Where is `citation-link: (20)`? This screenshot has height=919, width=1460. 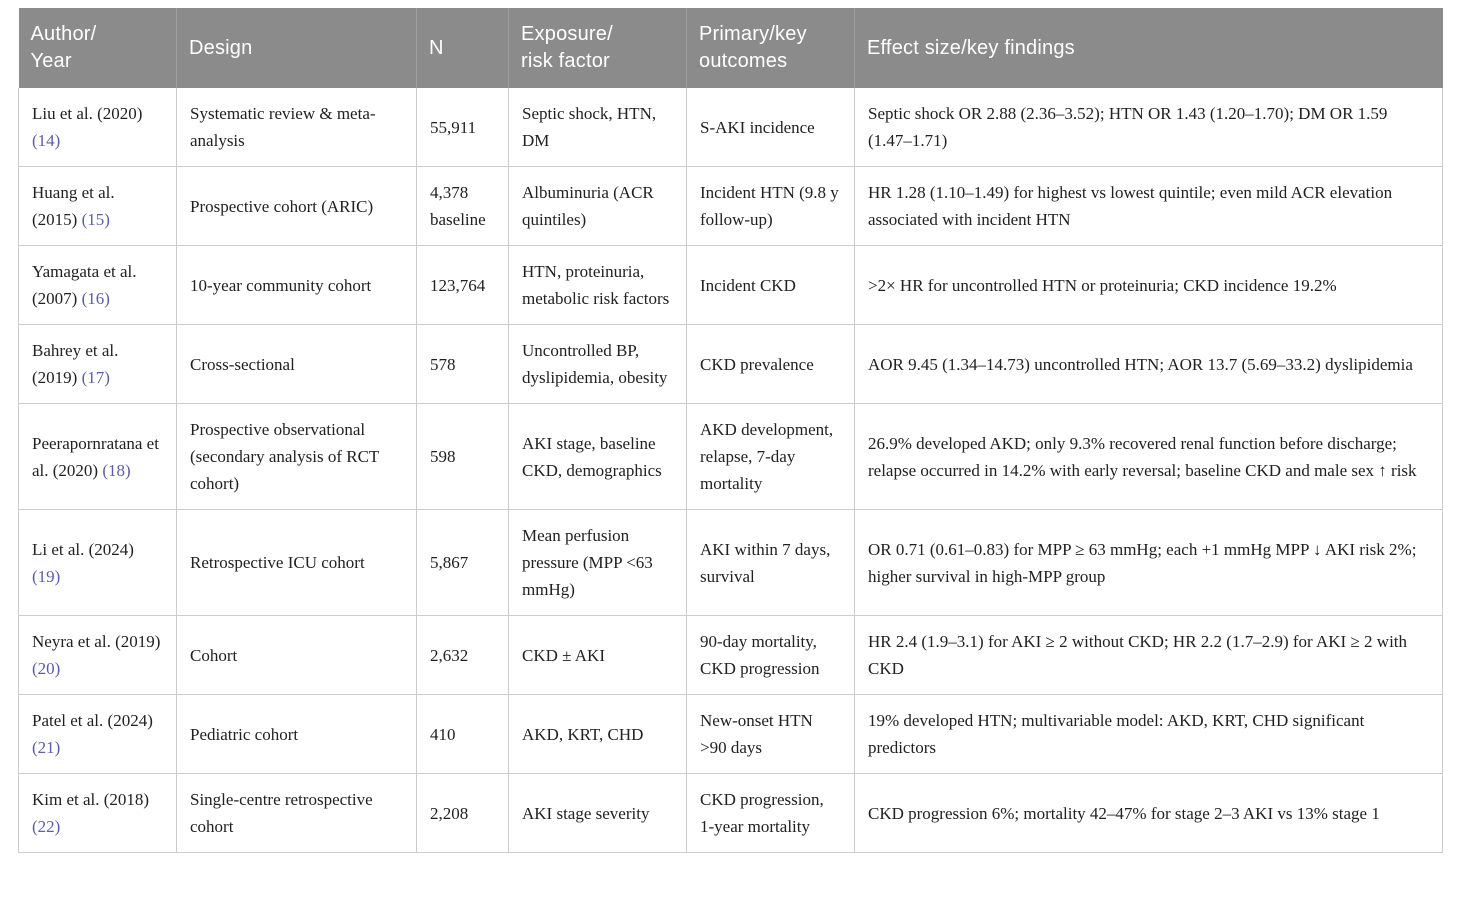 citation-link: (20) is located at coordinates (46, 668).